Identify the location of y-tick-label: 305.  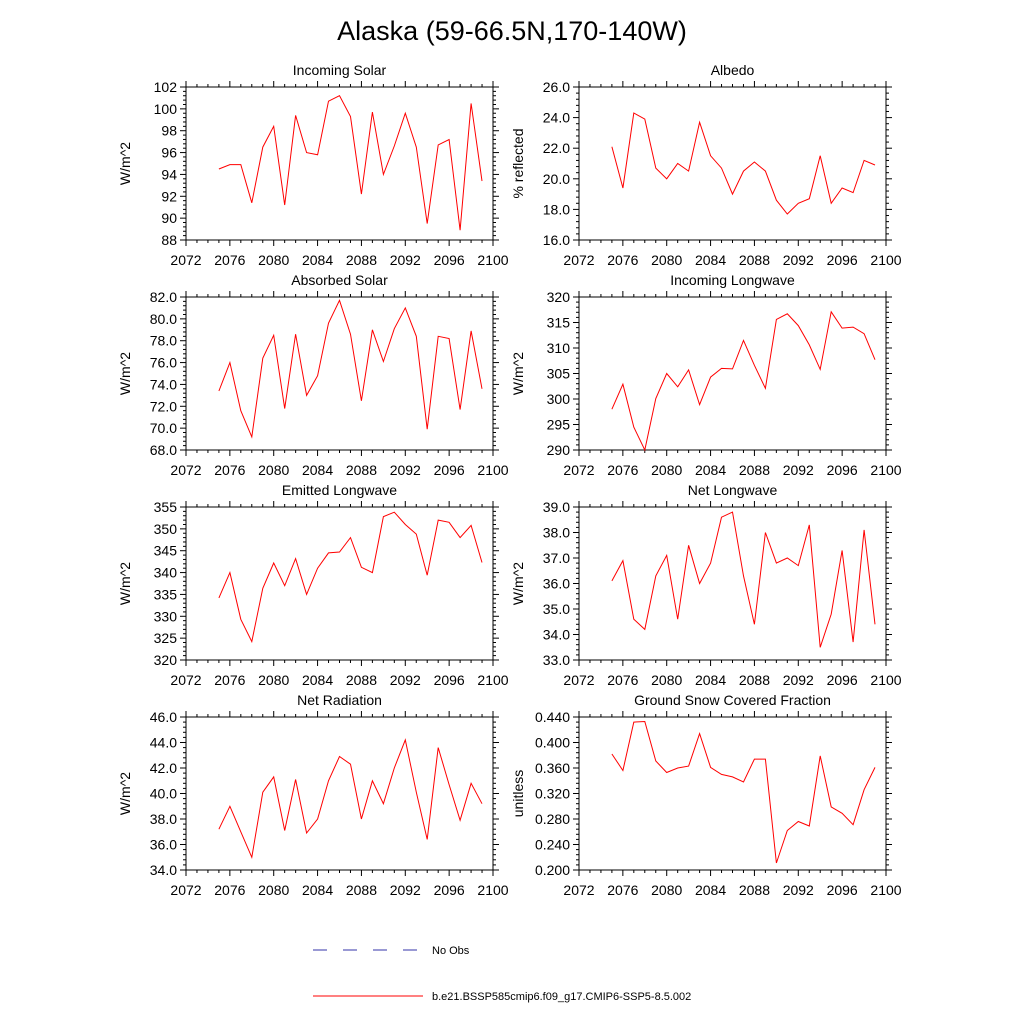
(559, 374).